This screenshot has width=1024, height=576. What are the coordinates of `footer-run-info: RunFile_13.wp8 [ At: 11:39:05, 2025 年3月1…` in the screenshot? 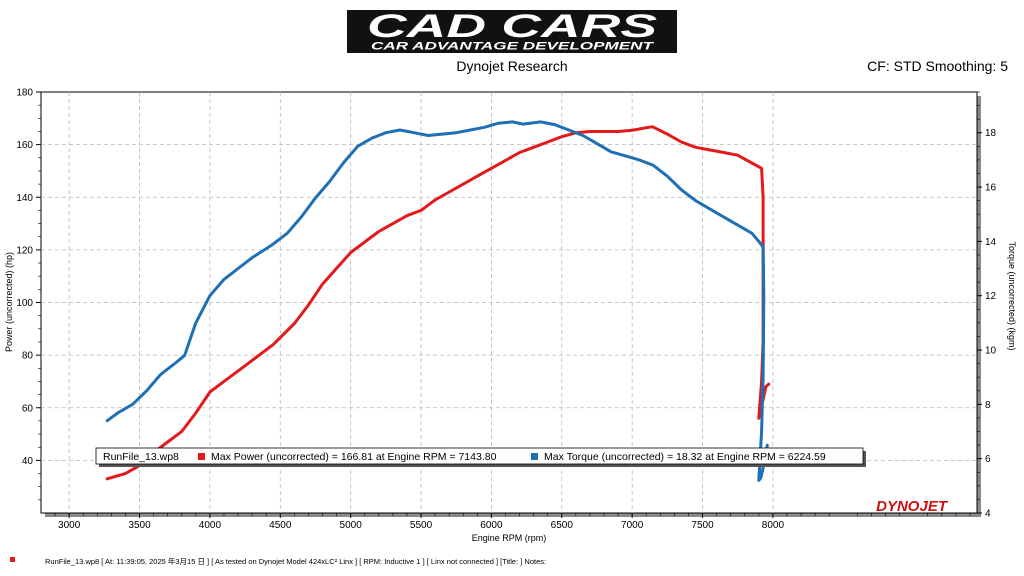 It's located at (295, 561).